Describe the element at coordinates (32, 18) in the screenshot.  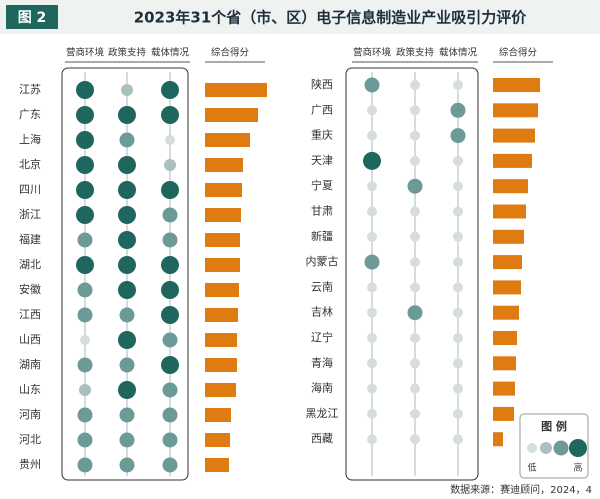
I see `figure-label: 图 2` at that location.